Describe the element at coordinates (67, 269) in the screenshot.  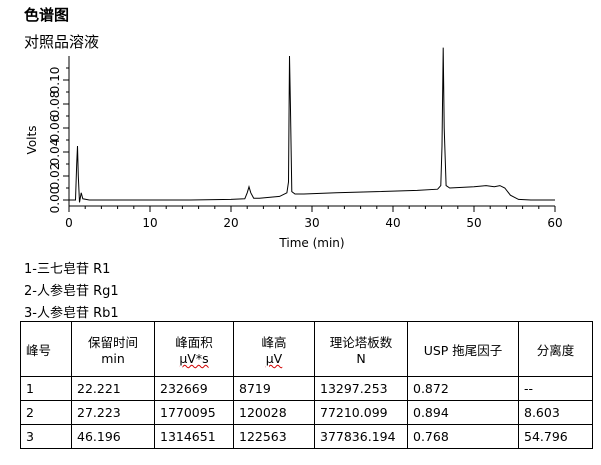
I see `legend-item-1: 1-三七皂苷 R1` at that location.